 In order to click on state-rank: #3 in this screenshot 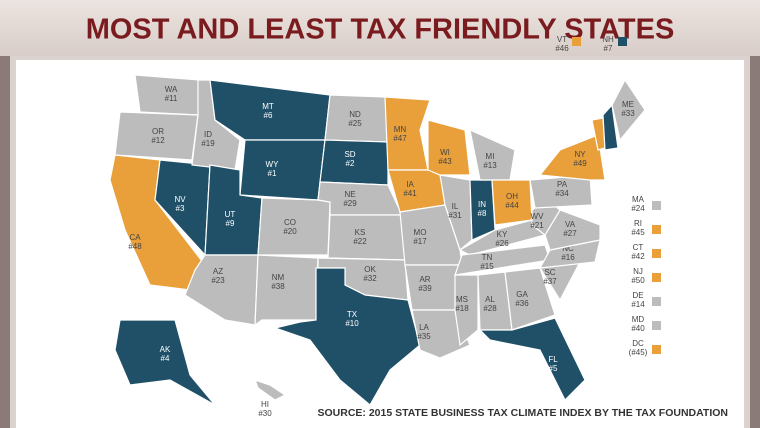, I will do `click(180, 208)`.